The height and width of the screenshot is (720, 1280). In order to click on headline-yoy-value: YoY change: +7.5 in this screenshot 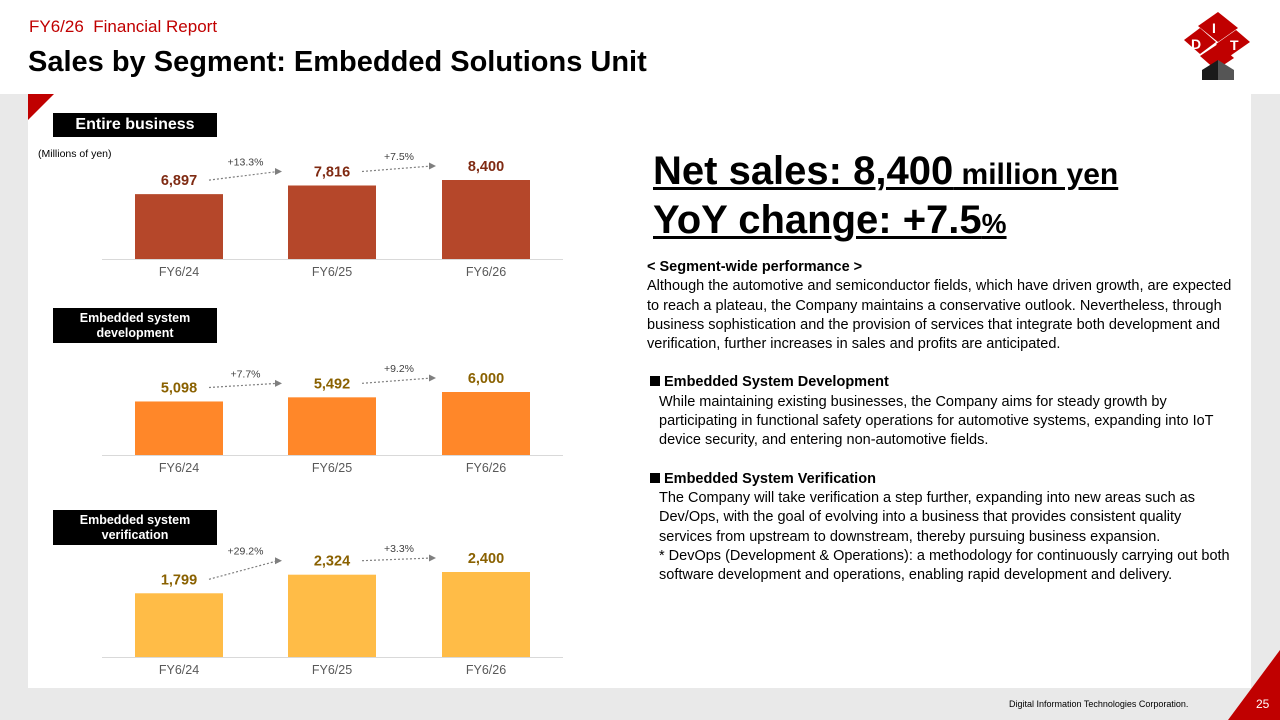, I will do `click(817, 220)`.